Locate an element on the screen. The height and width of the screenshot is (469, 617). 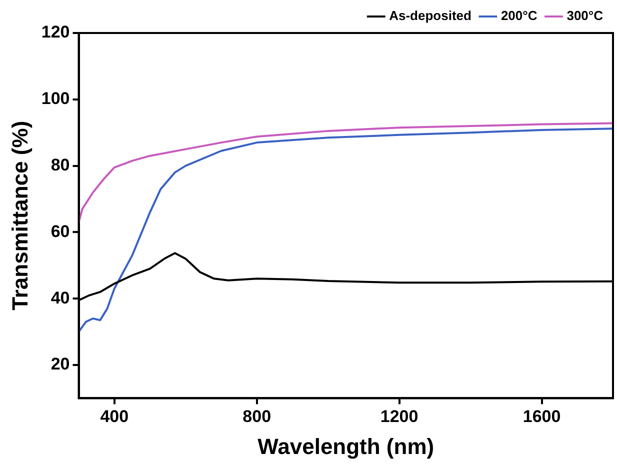
y-tick-label: 40 is located at coordinates (60, 298).